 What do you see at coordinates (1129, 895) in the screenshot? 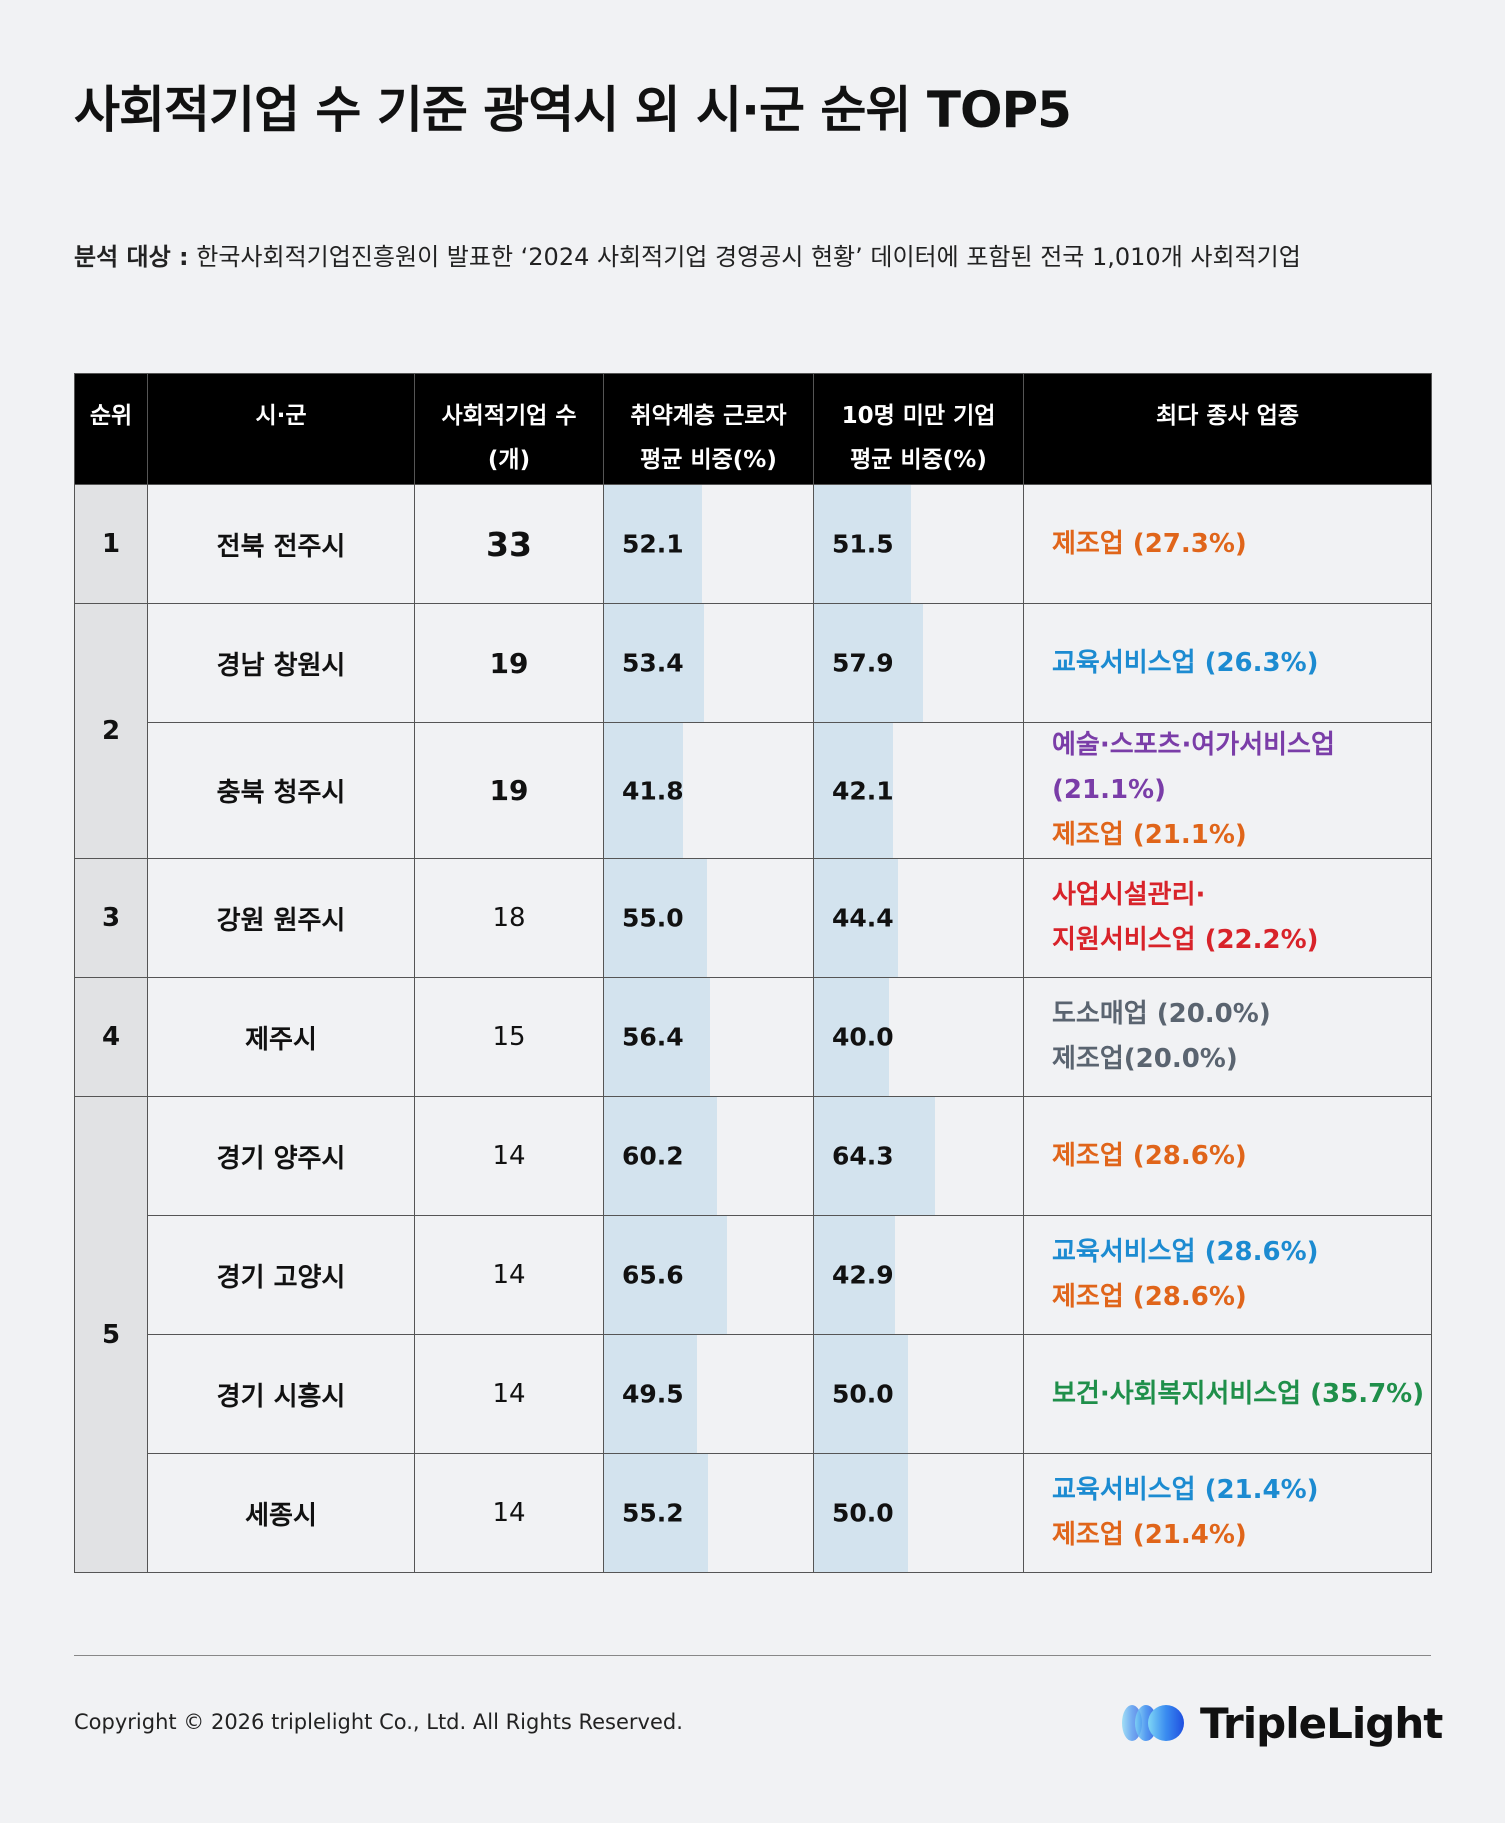
I see `industry-label: 사업시설관리·` at bounding box center [1129, 895].